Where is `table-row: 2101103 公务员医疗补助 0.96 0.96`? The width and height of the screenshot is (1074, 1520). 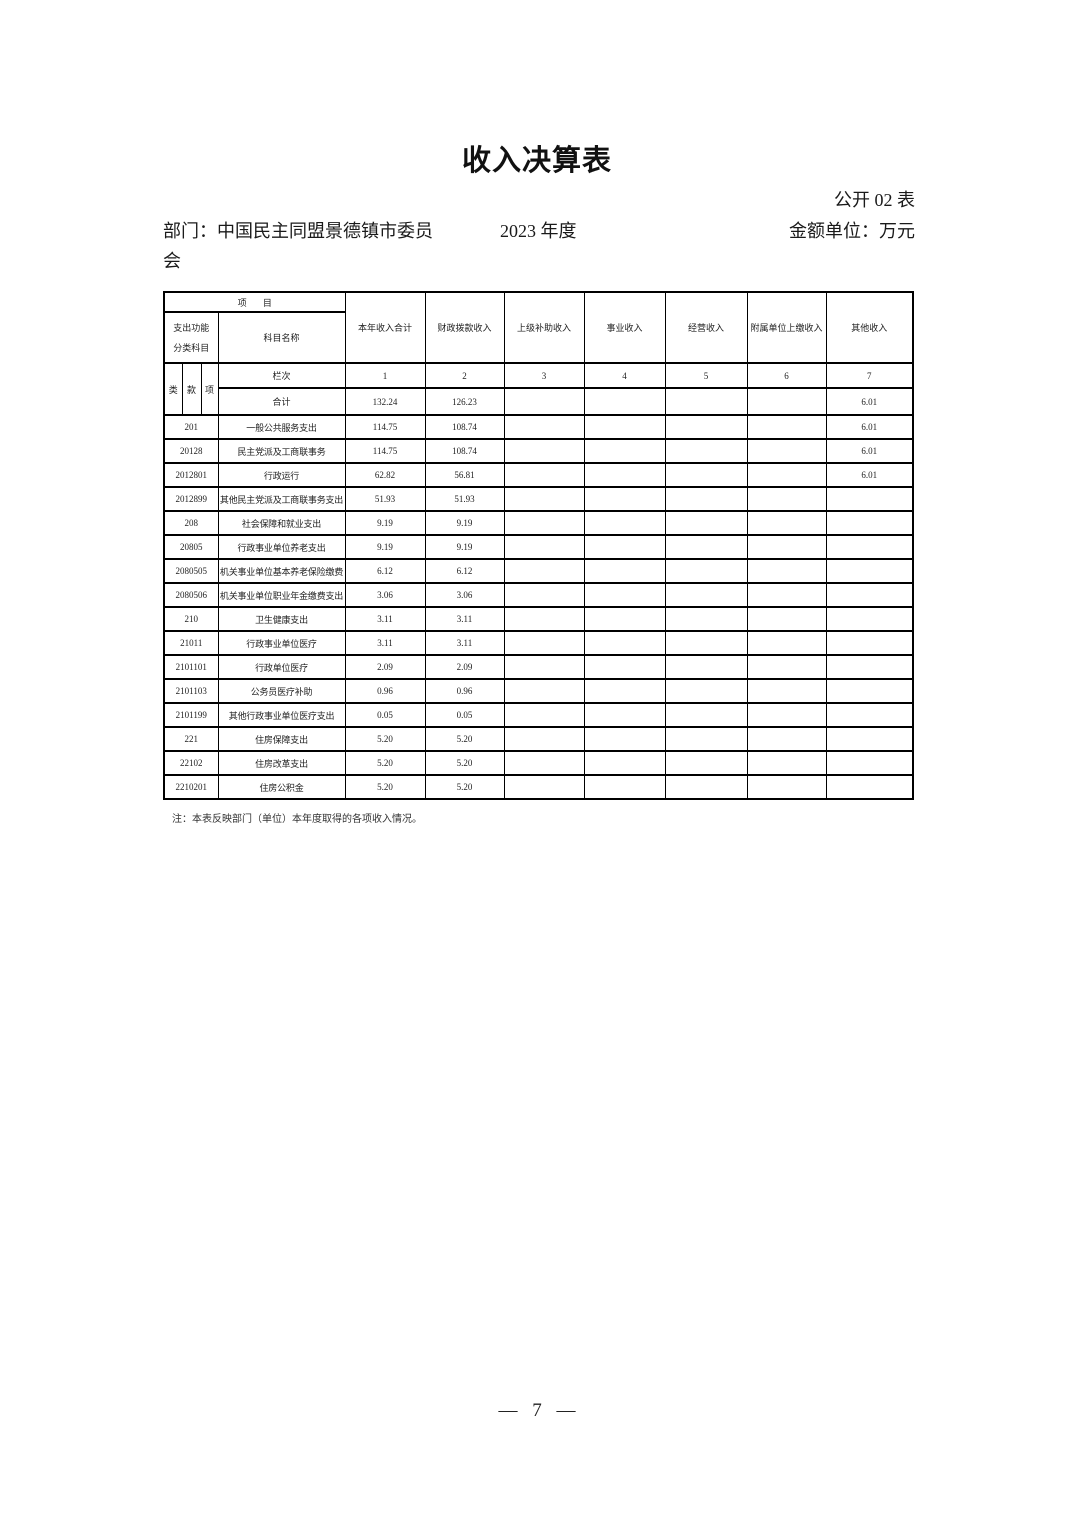 table-row: 2101103 公务员医疗补助 0.96 0.96 is located at coordinates (538, 691).